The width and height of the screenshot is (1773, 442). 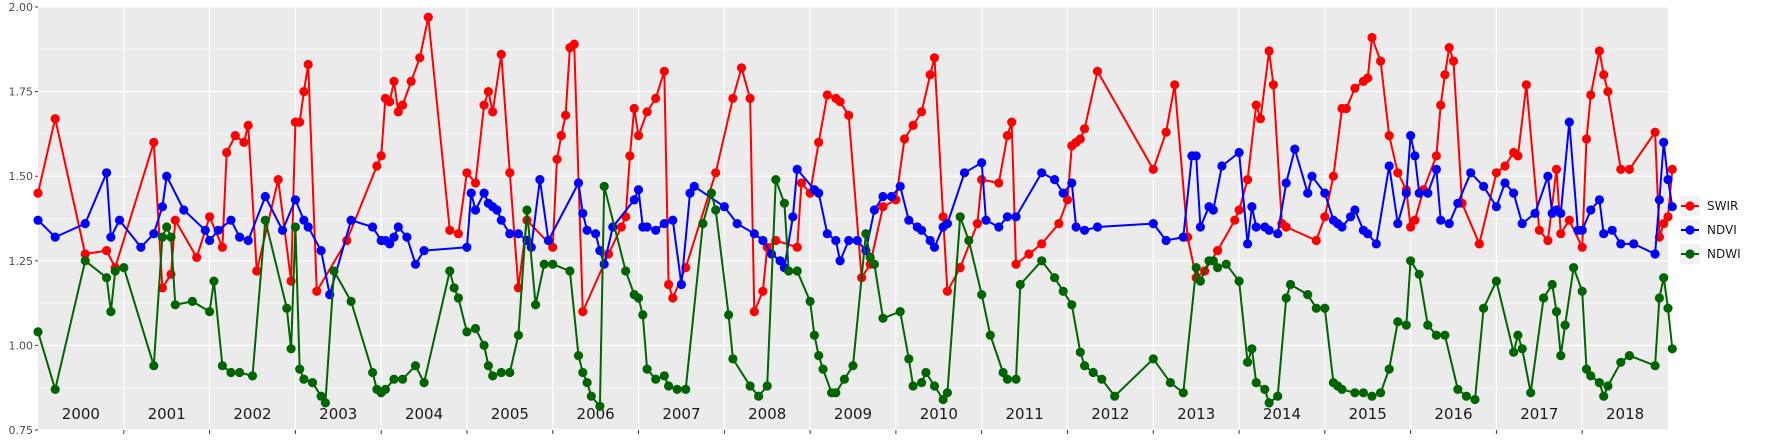 What do you see at coordinates (1708, 230) in the screenshot?
I see `legend-item-ndvi: NDVI` at bounding box center [1708, 230].